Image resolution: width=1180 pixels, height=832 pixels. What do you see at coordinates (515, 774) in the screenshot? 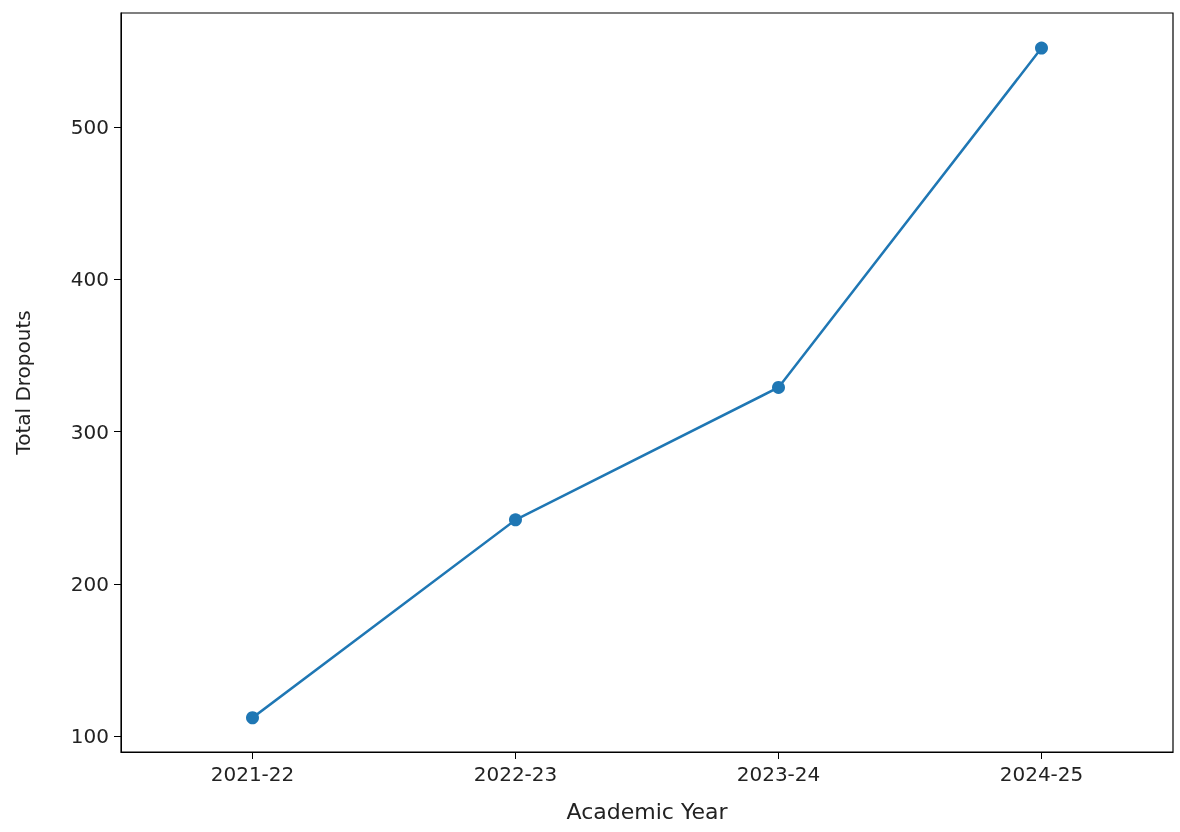
I see `x-tick-label: 2022-23` at bounding box center [515, 774].